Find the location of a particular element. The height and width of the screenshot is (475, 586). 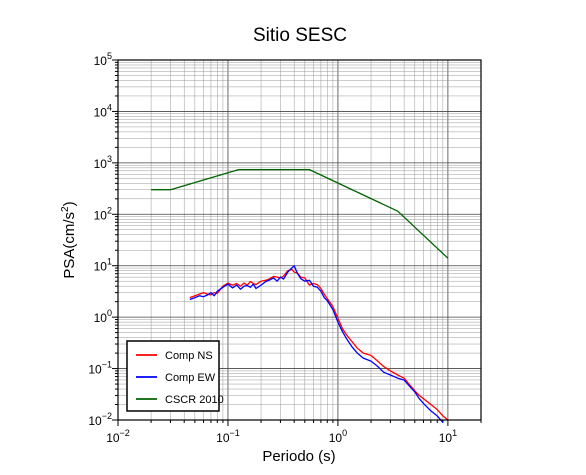

legend-label: Comp NS is located at coordinates (189, 356).